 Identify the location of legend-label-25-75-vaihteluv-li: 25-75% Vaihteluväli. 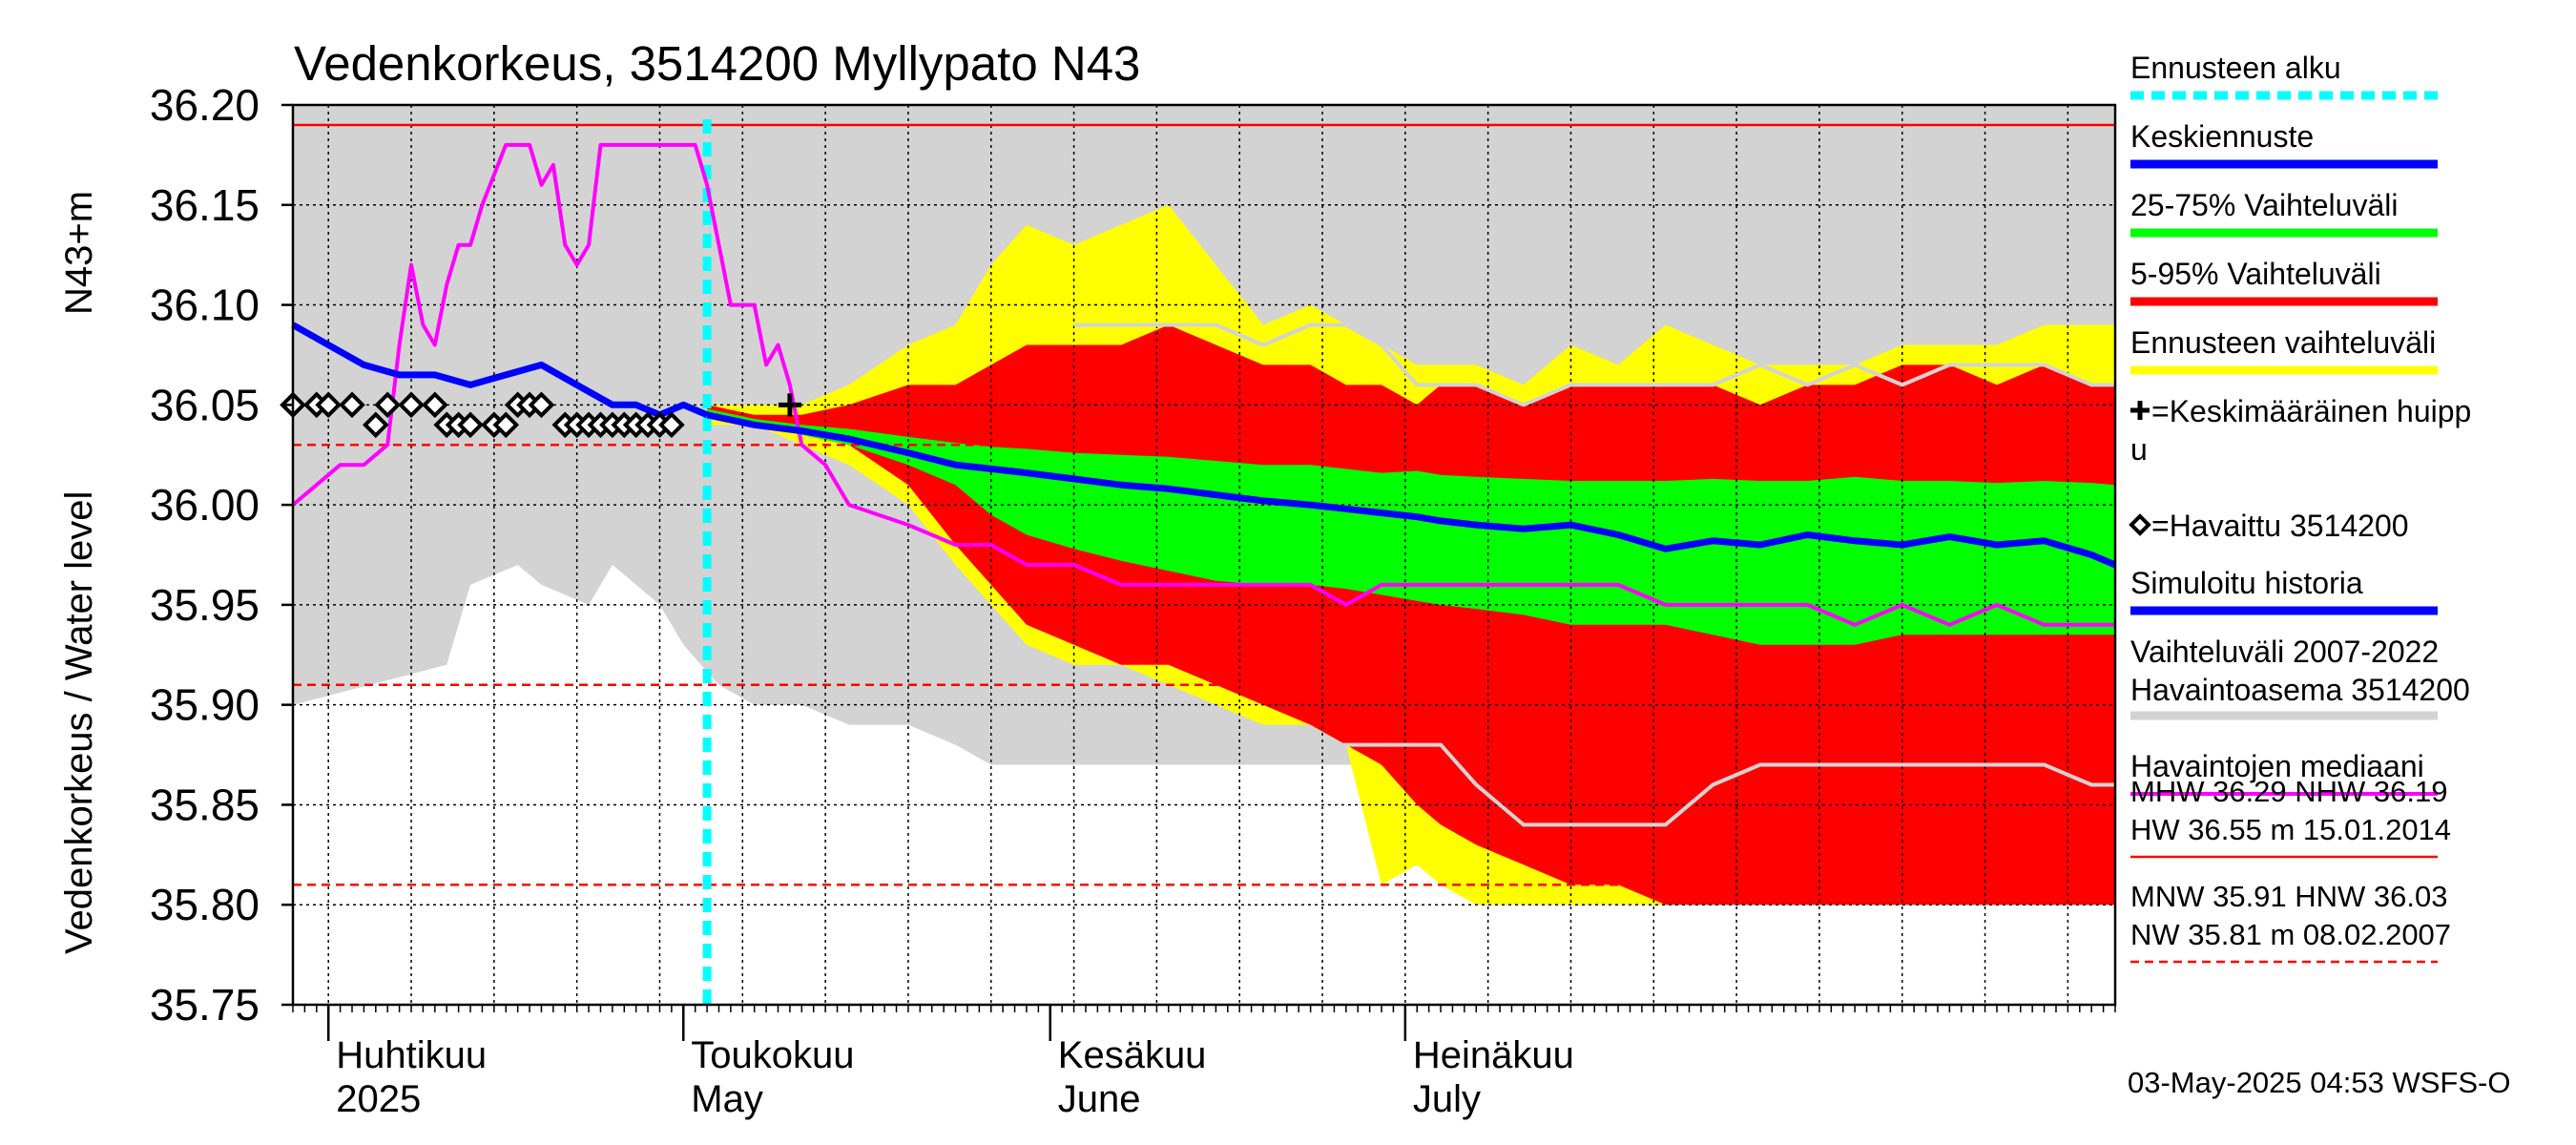
(2264, 205).